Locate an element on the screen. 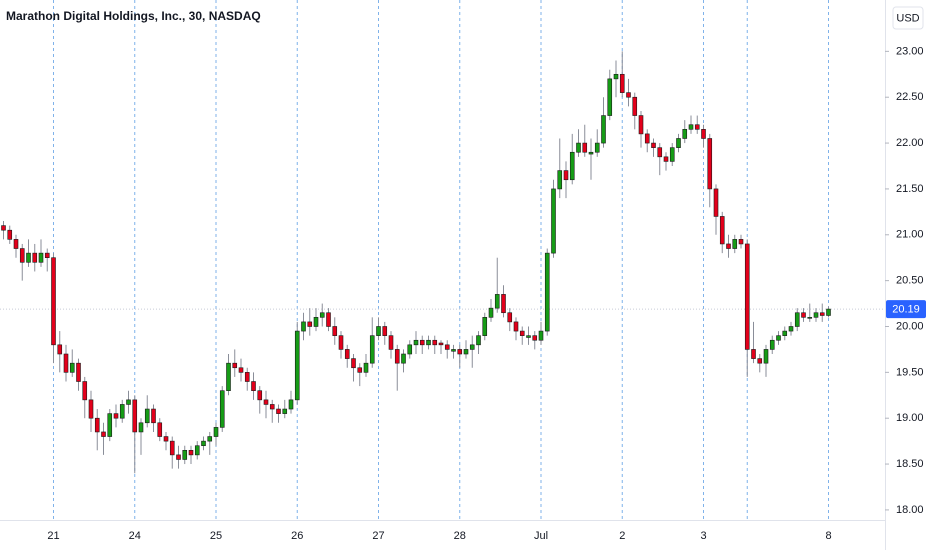 Image resolution: width=932 pixels, height=550 pixels. x-tick-label: 27 is located at coordinates (378, 536).